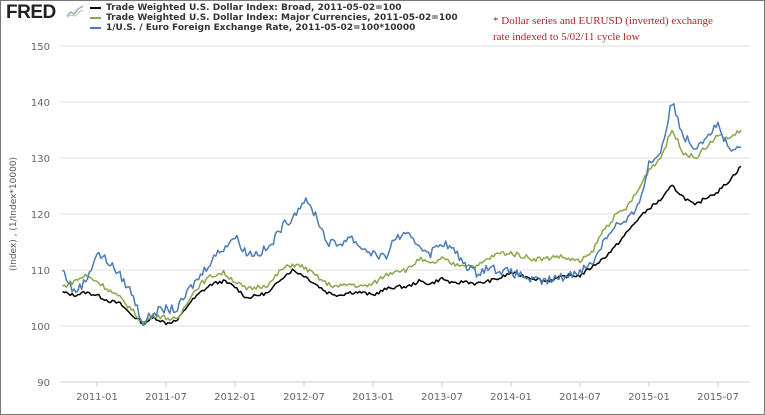 The image size is (765, 415). What do you see at coordinates (14, 214) in the screenshot?
I see `y-axis-label: (Index) , (1/Index*10000)` at bounding box center [14, 214].